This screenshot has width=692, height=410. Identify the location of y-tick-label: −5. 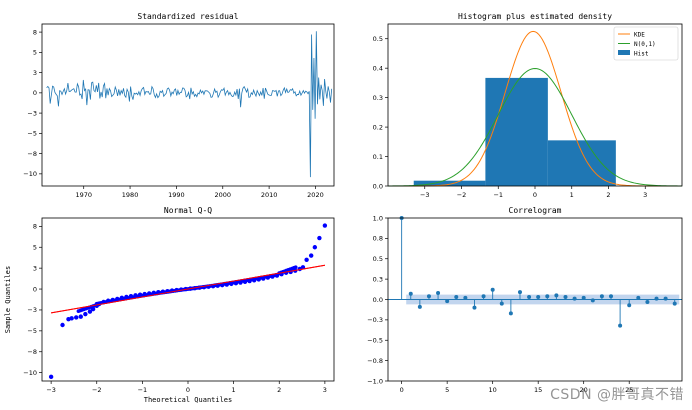
(32, 331).